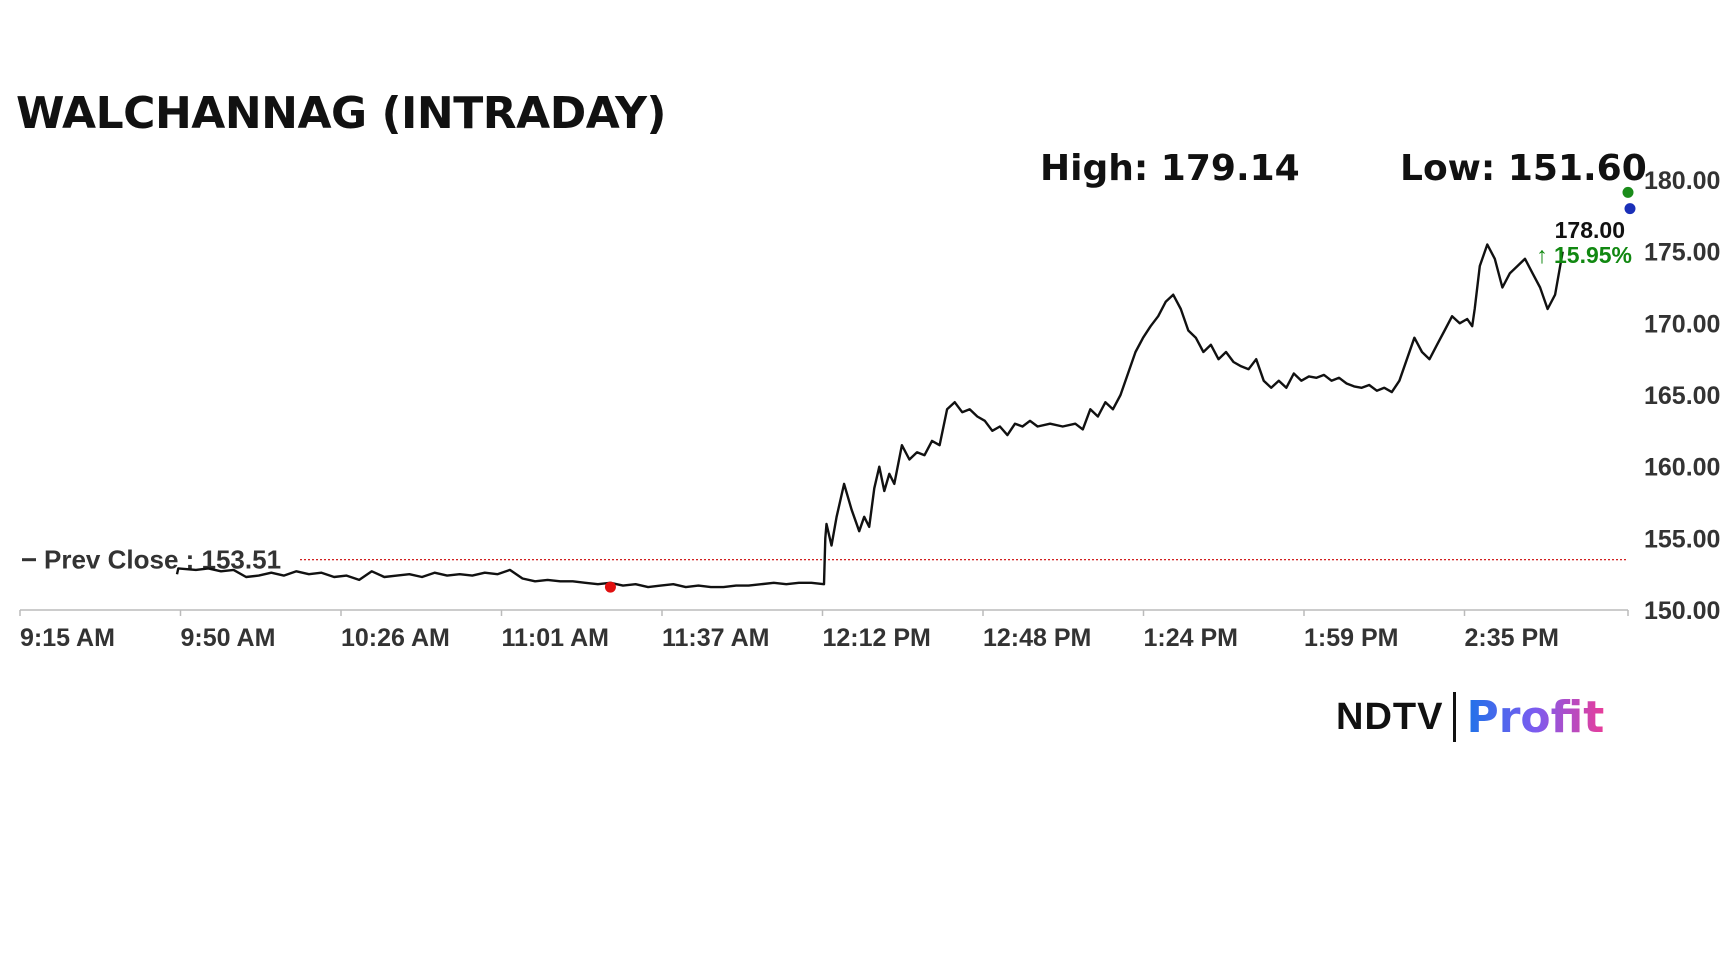  What do you see at coordinates (395, 638) in the screenshot?
I see `x-tick-label: 10:26 AM` at bounding box center [395, 638].